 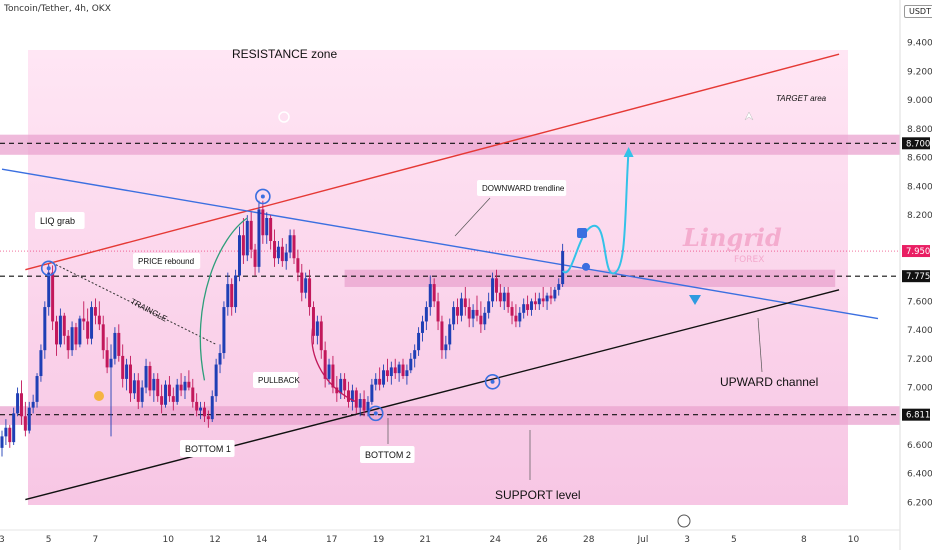 What do you see at coordinates (48, 268) in the screenshot?
I see `liq-grab-marker` at bounding box center [48, 268].